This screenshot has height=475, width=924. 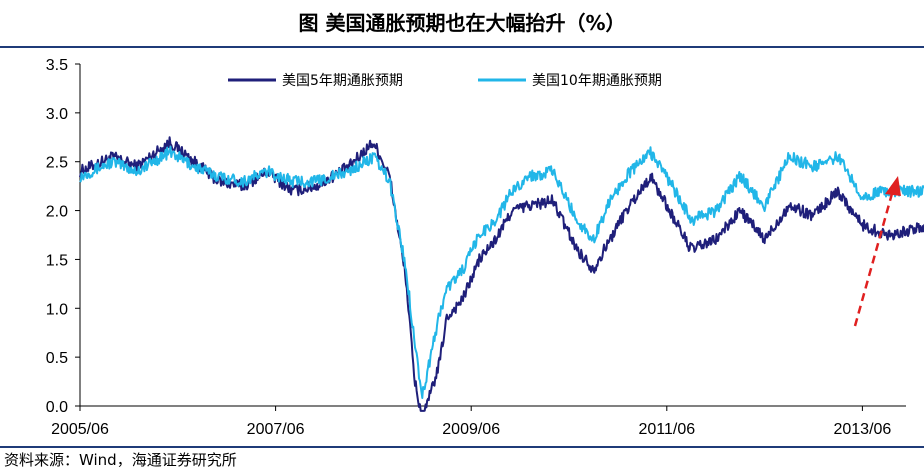 I want to click on x-tick-label: 2007/06, so click(x=276, y=429).